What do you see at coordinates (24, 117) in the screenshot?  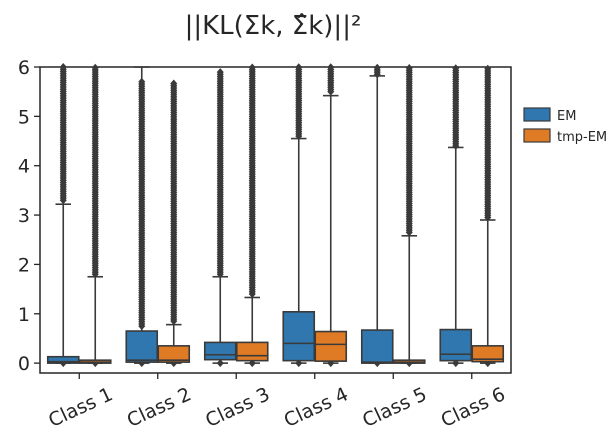 I see `y-tick-label: 5` at bounding box center [24, 117].